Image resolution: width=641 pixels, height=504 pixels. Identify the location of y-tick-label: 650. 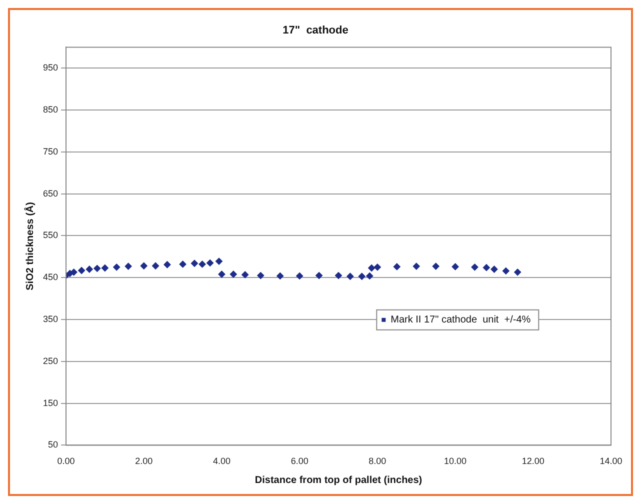
(50, 193).